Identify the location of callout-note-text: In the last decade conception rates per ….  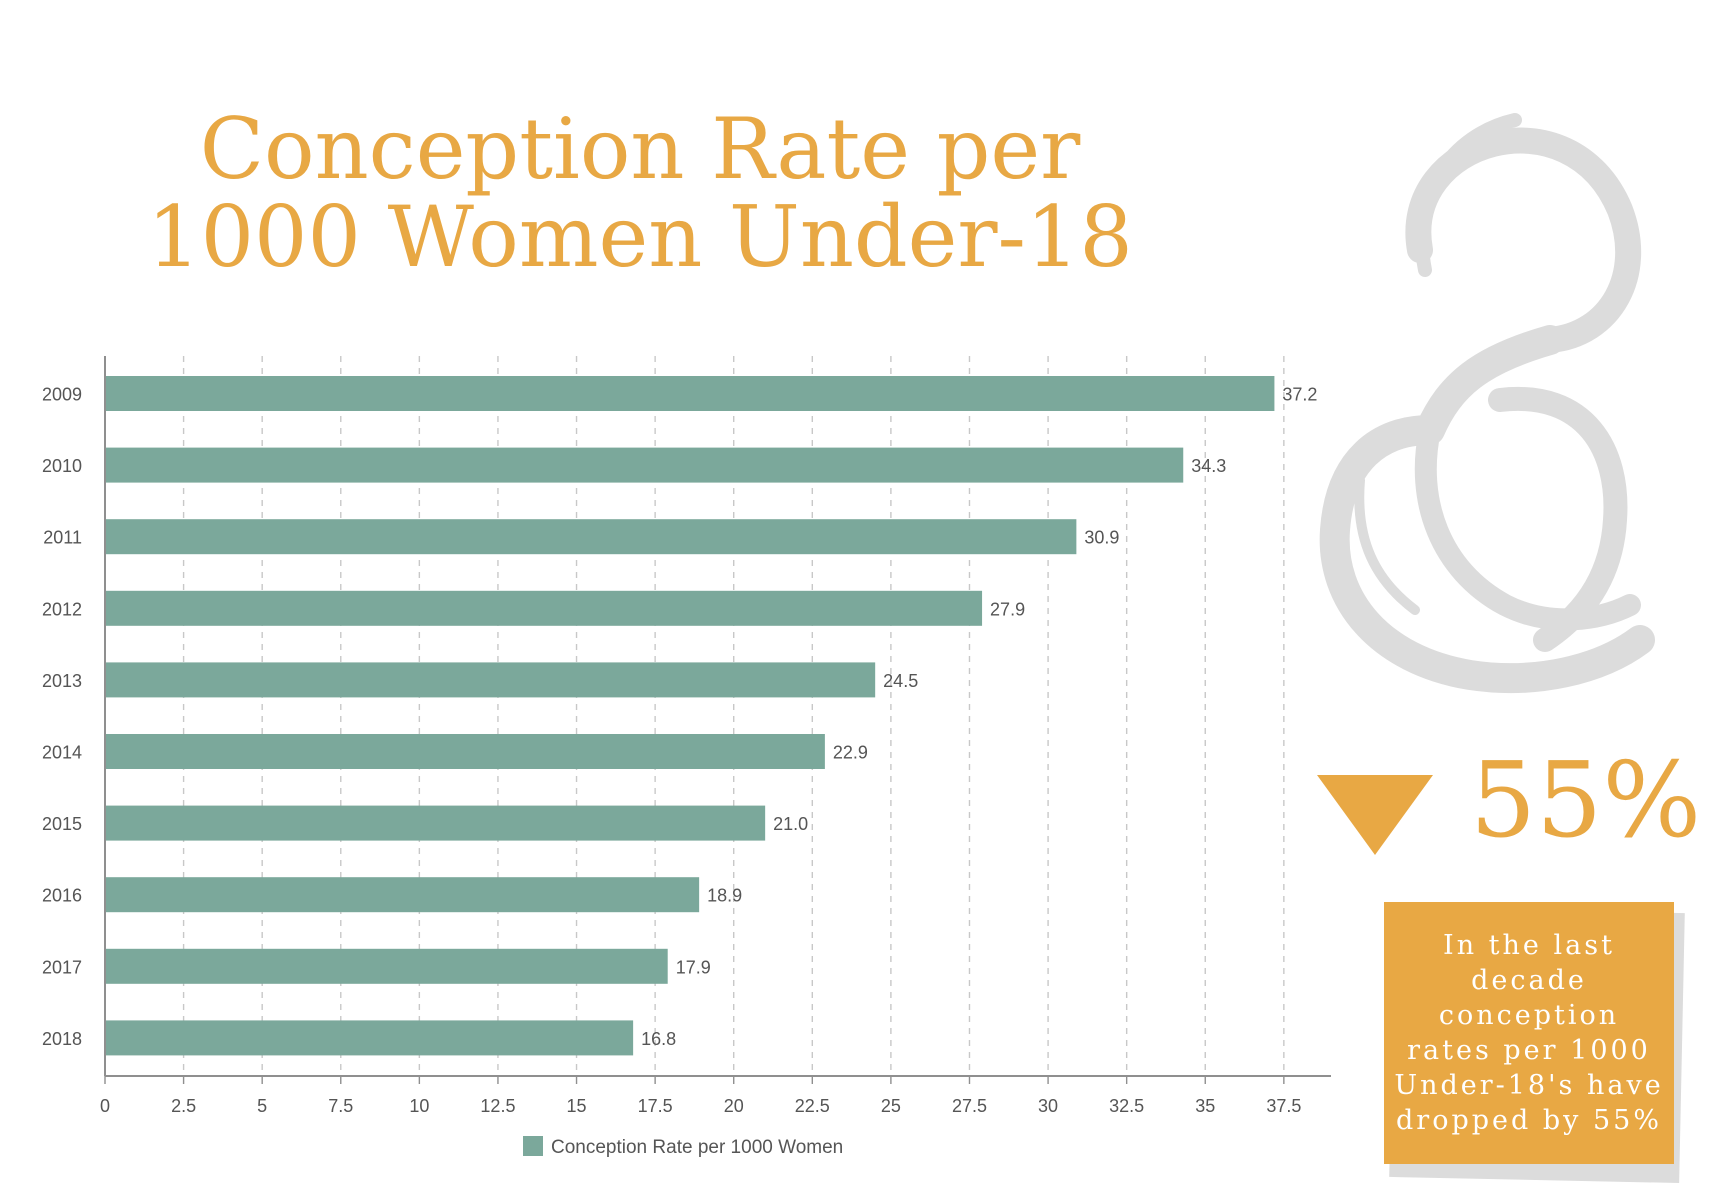
(1529, 1033).